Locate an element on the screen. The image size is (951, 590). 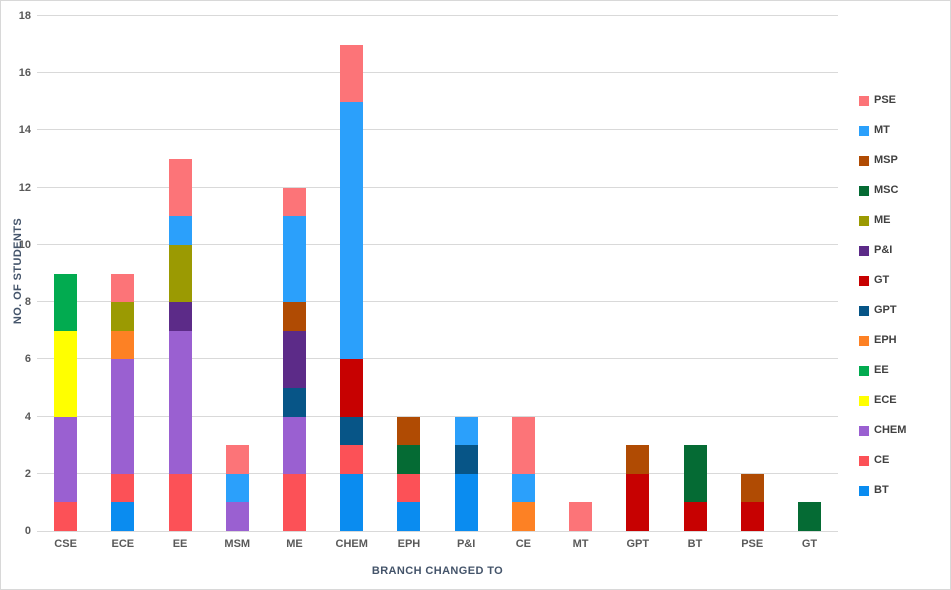
x-tick-label: CE is located at coordinates (523, 544).